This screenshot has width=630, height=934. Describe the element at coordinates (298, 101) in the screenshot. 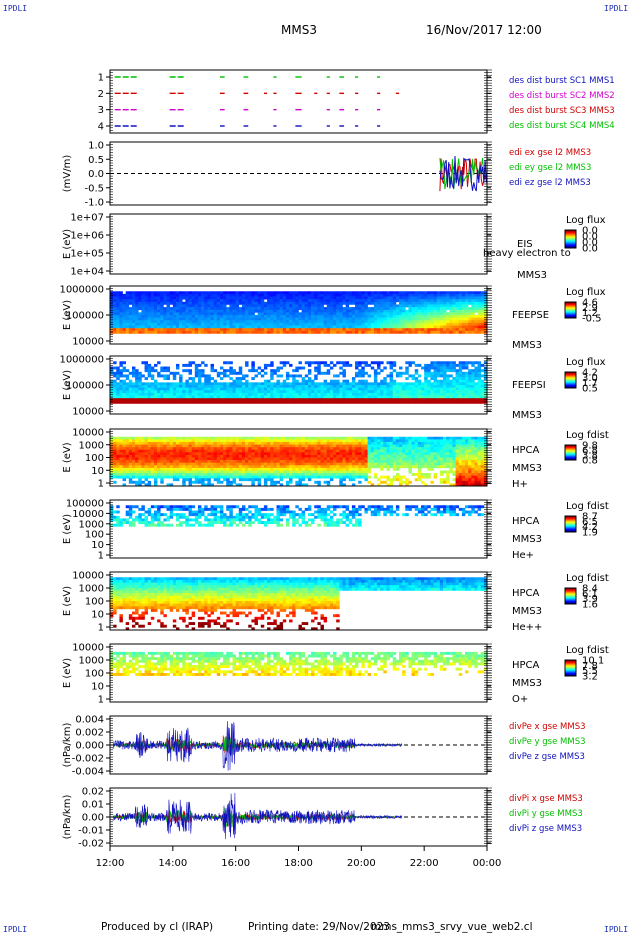

I see `panel-frame-burst` at that location.